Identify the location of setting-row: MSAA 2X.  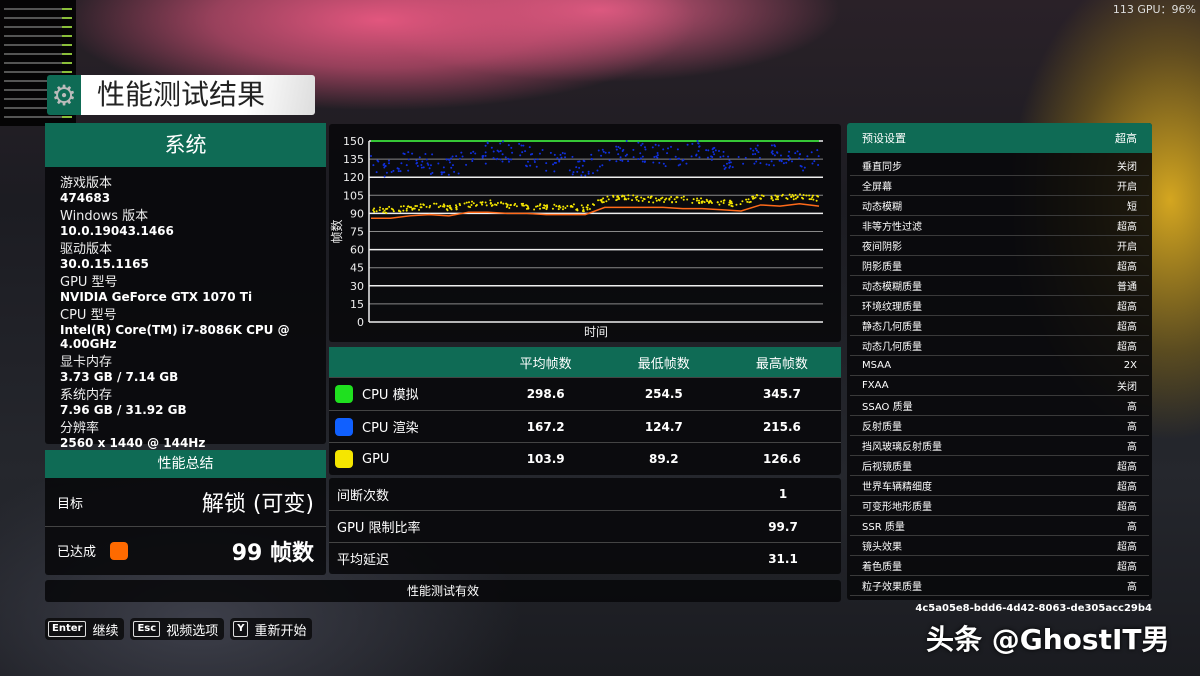
(999, 366).